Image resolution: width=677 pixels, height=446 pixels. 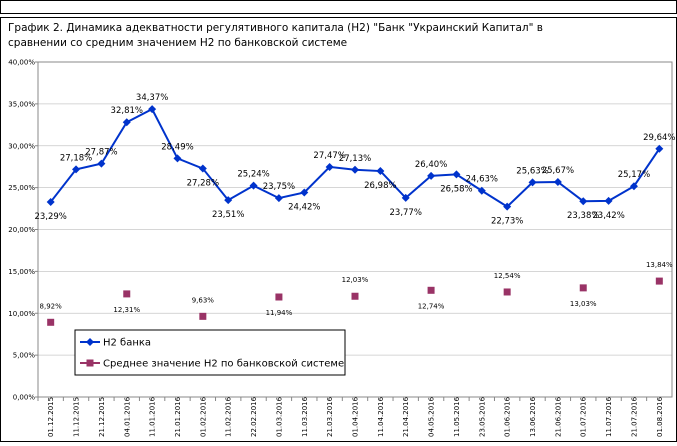 I want to click on data-label: 8,92%, so click(x=51, y=306).